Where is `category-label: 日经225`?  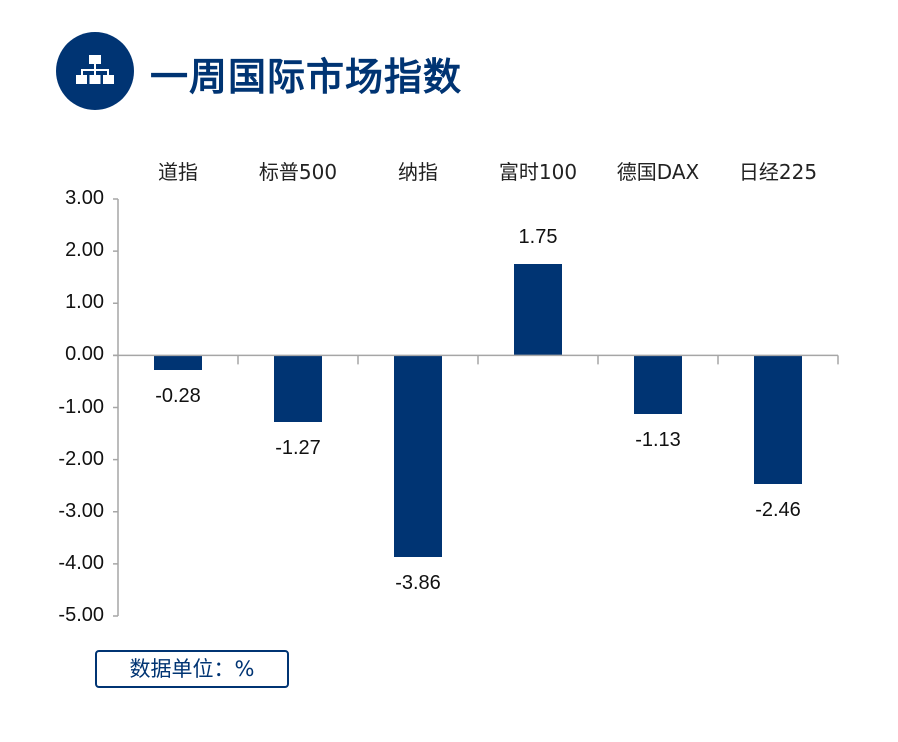
category-label: 日经225 is located at coordinates (778, 172).